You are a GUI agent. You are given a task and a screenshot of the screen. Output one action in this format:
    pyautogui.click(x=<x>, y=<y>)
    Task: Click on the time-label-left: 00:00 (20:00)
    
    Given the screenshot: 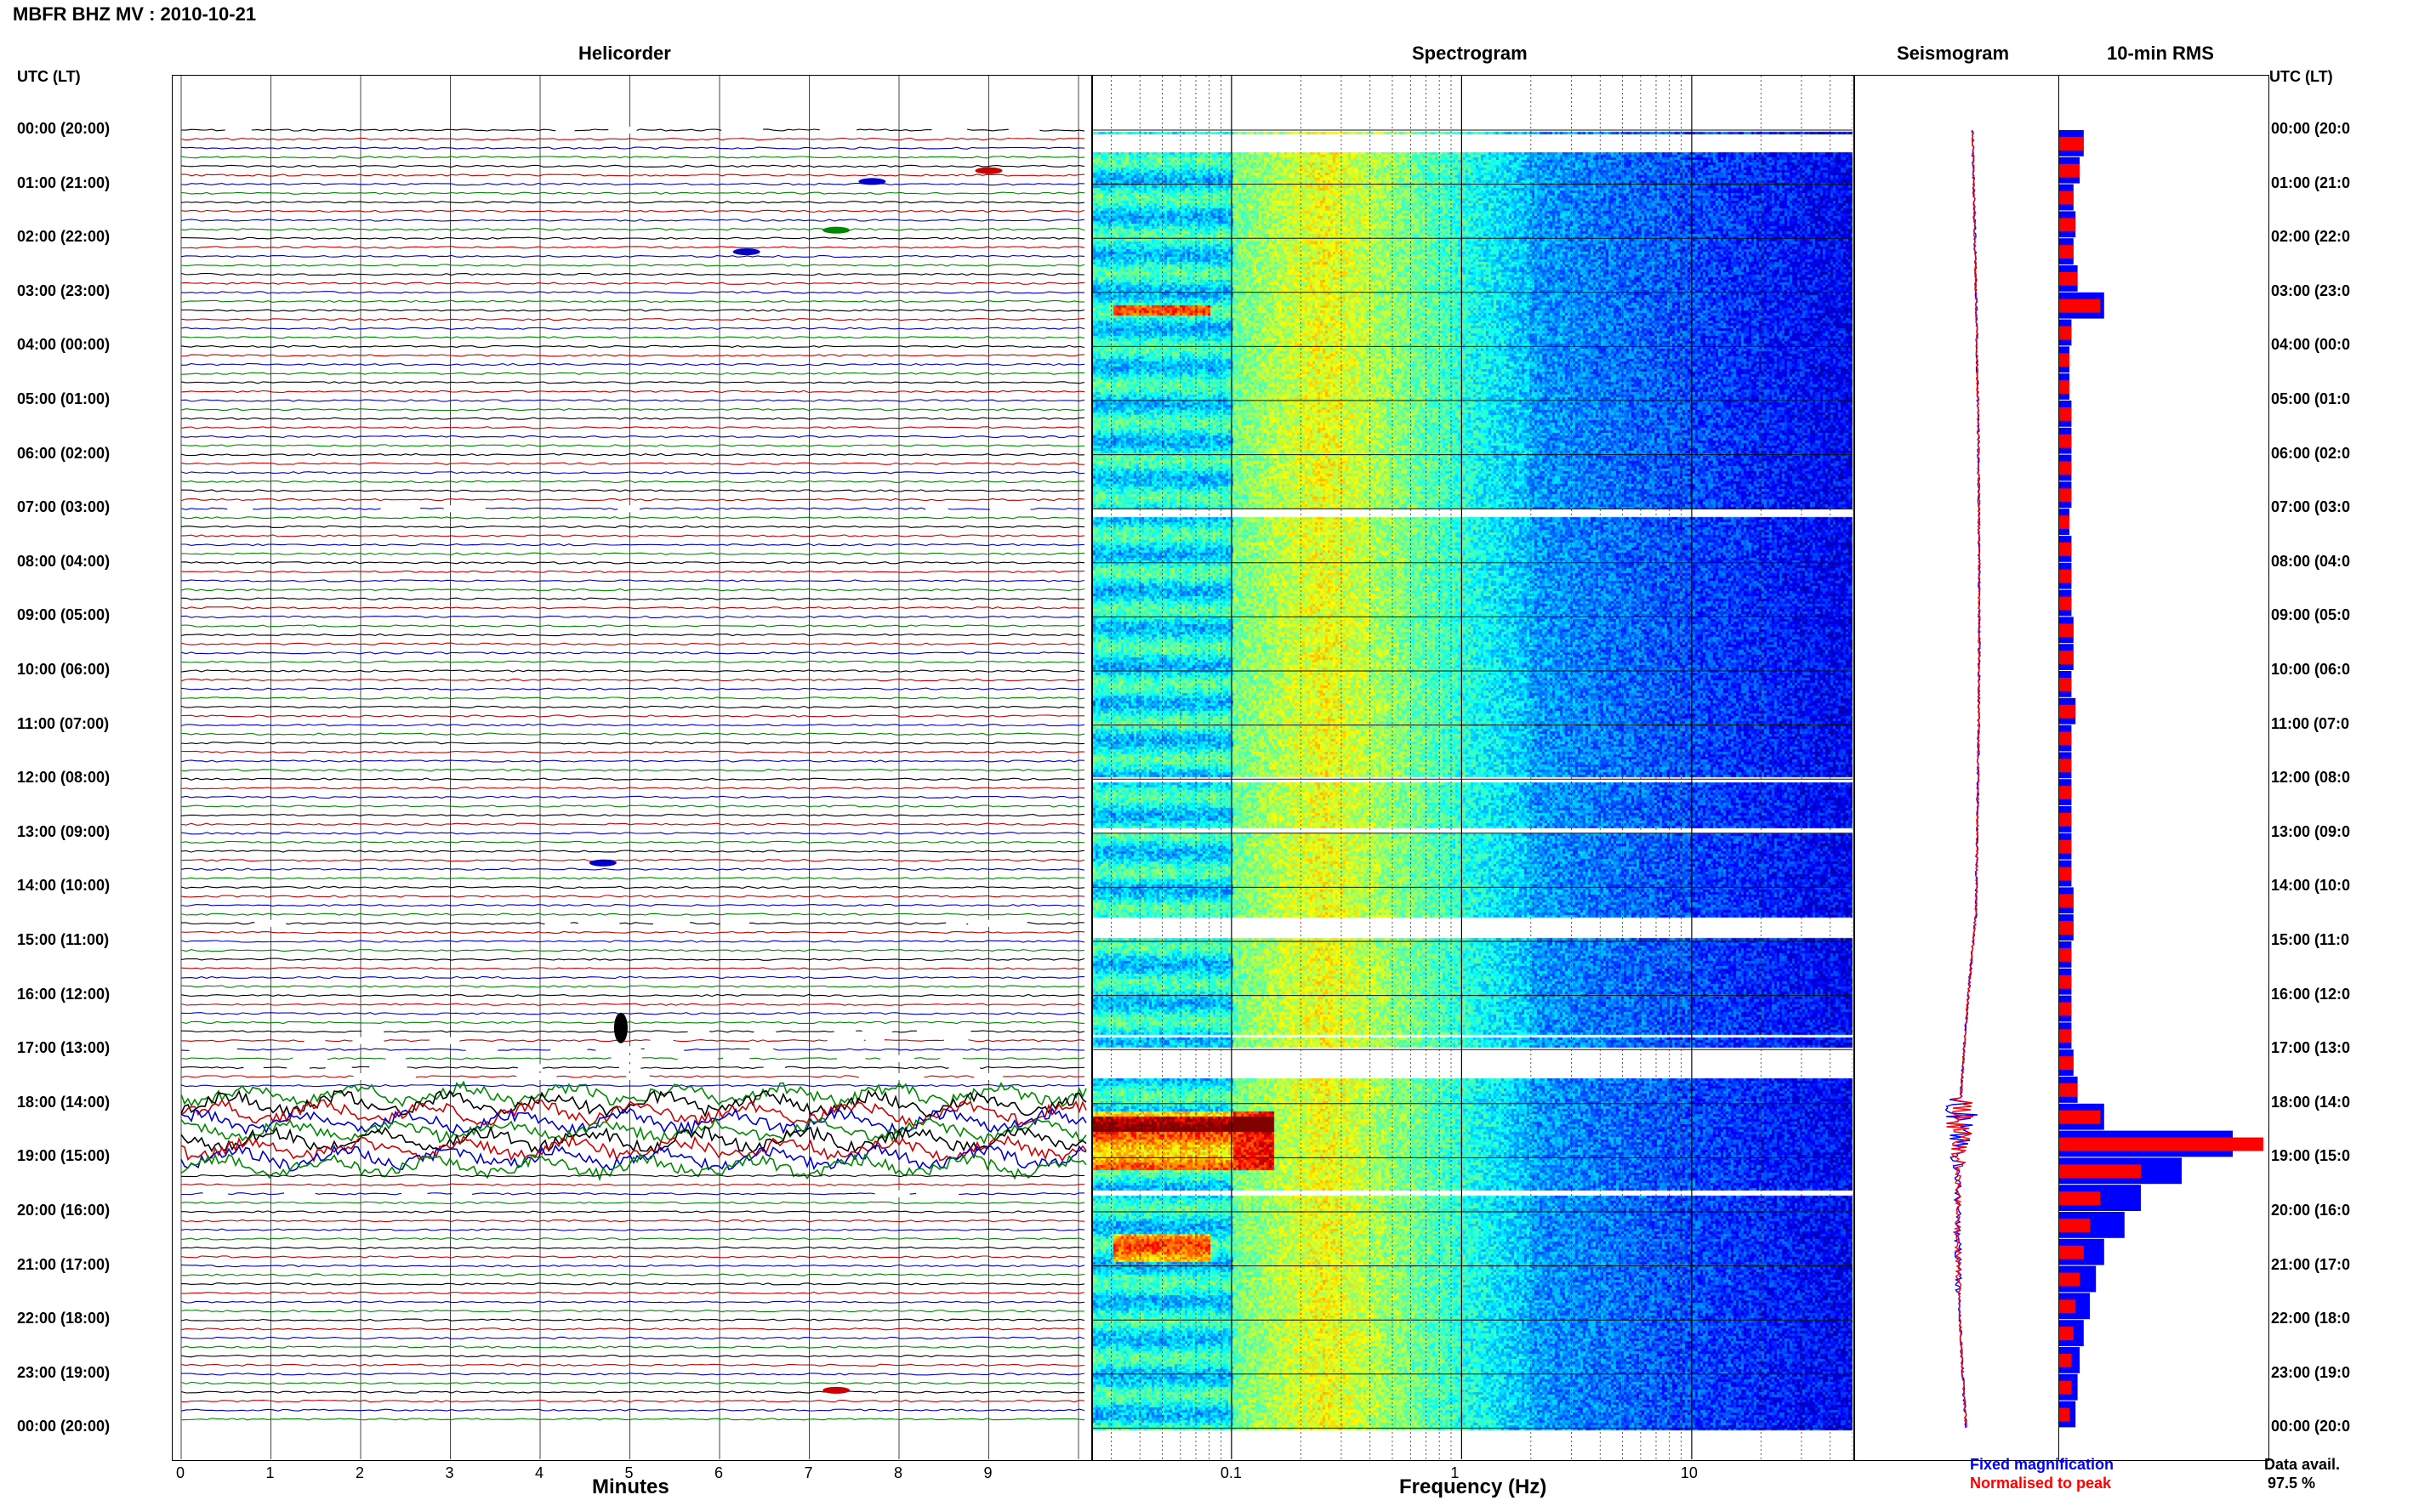 What is the action you would take?
    pyautogui.click(x=64, y=1426)
    